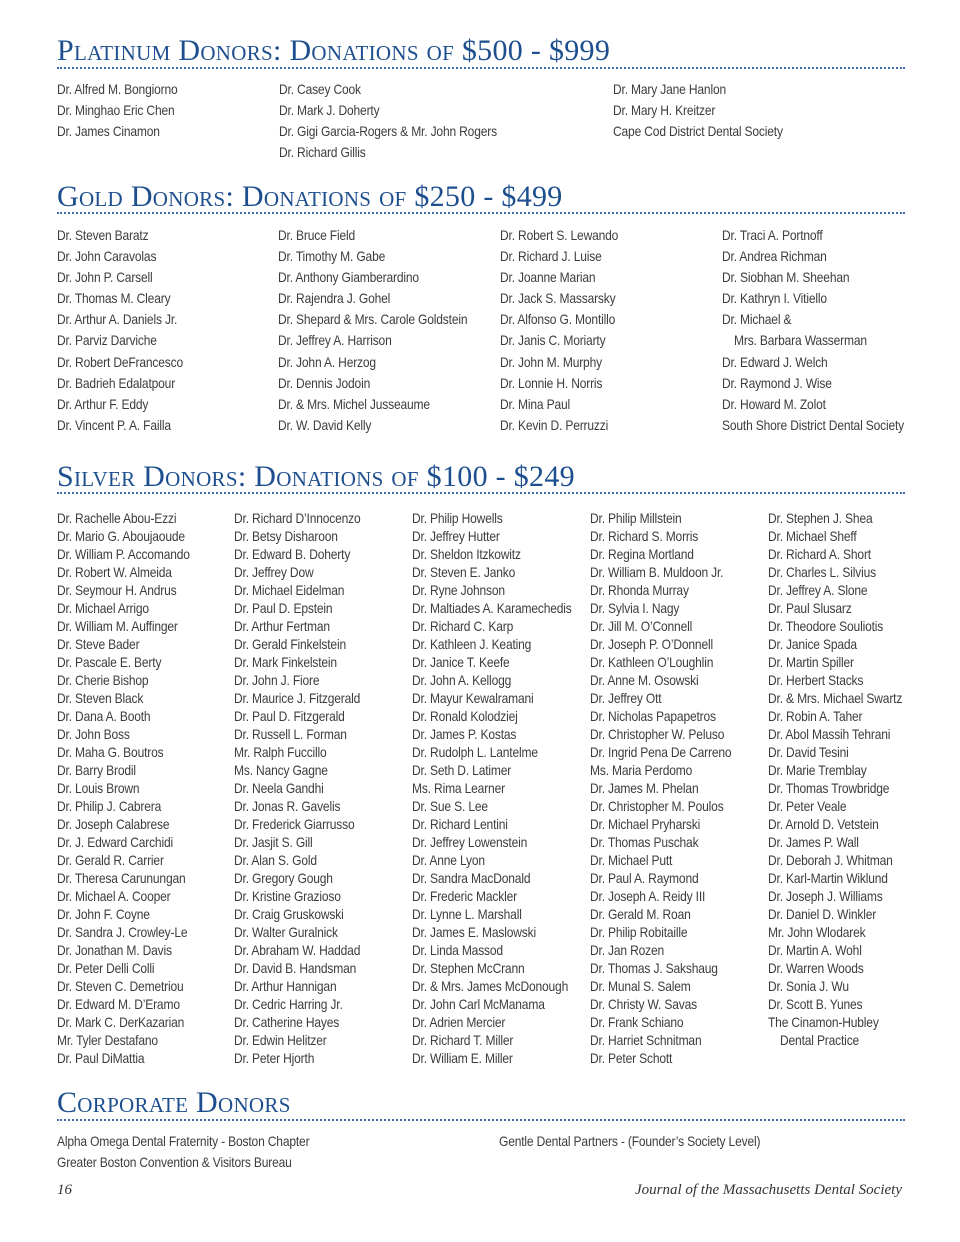 Image resolution: width=960 pixels, height=1242 pixels. I want to click on donor-name: Dr. Warren Woods, so click(816, 968).